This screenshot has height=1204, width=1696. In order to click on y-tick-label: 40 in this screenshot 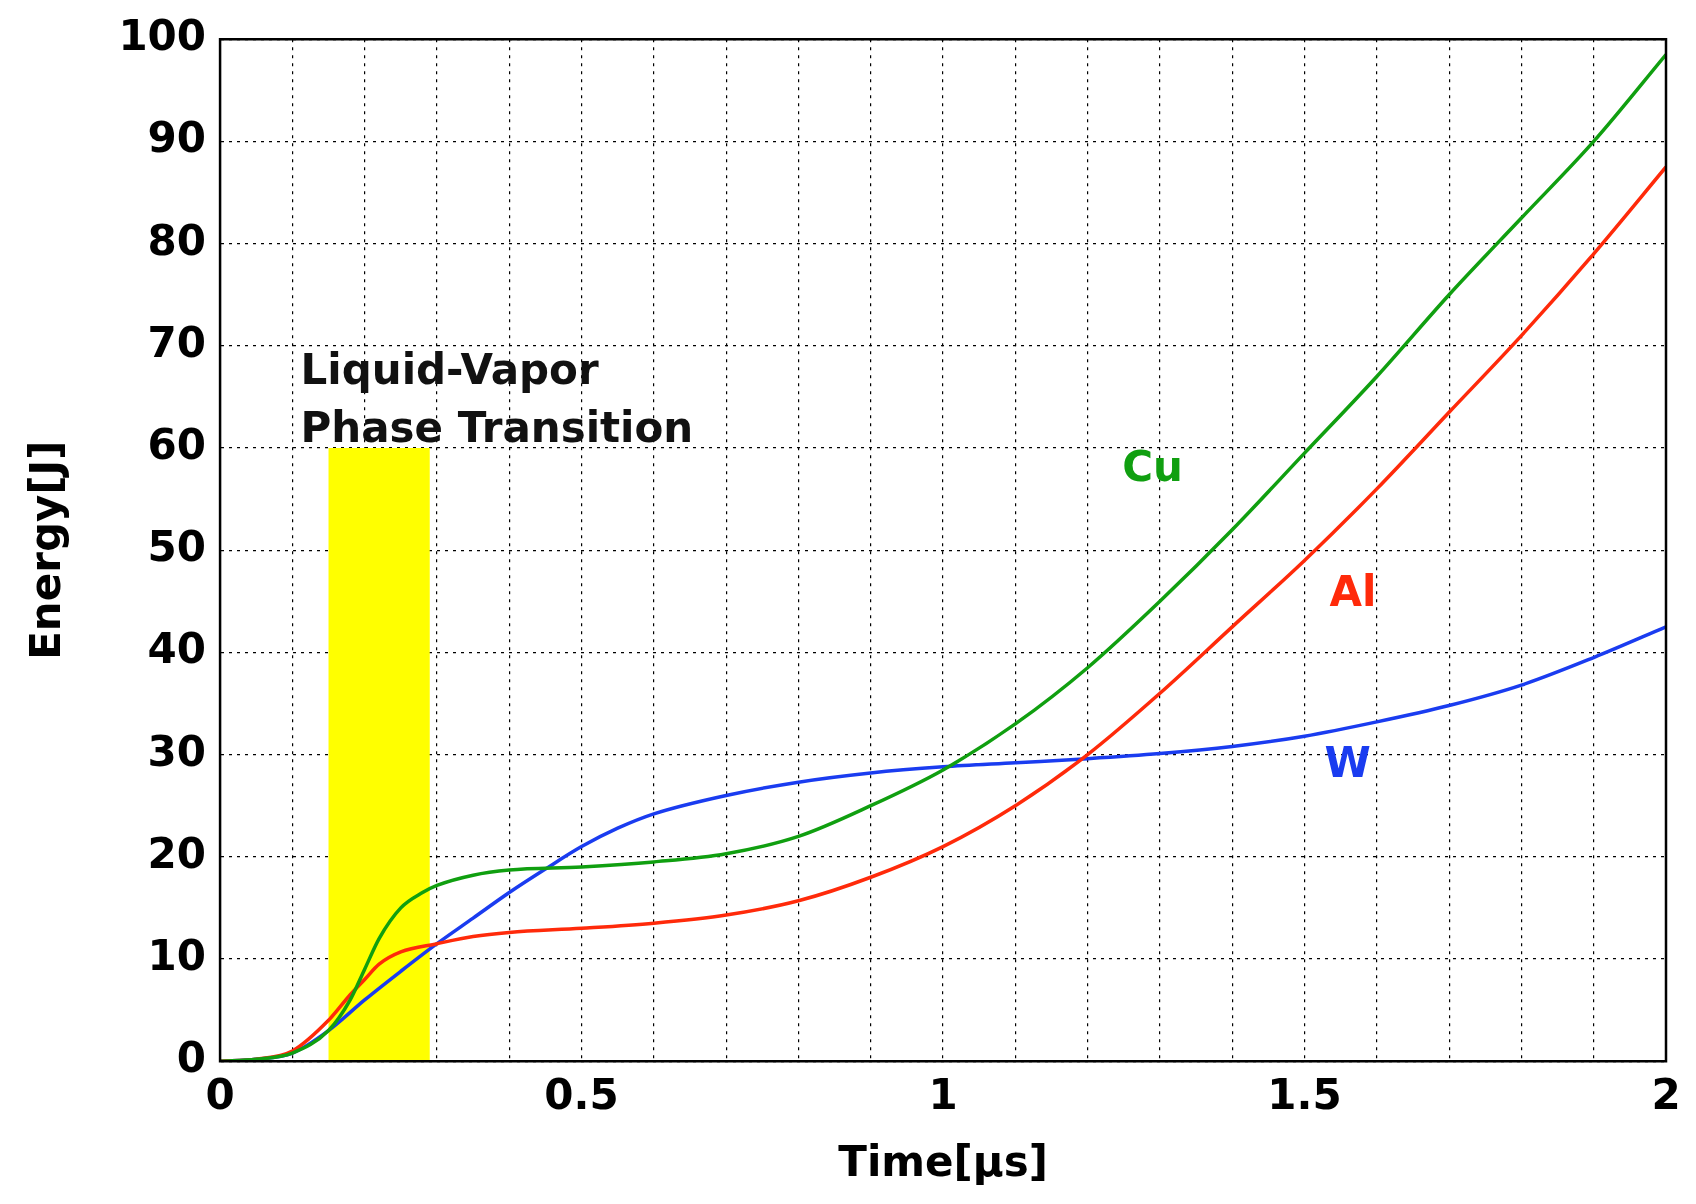, I will do `click(177, 649)`.